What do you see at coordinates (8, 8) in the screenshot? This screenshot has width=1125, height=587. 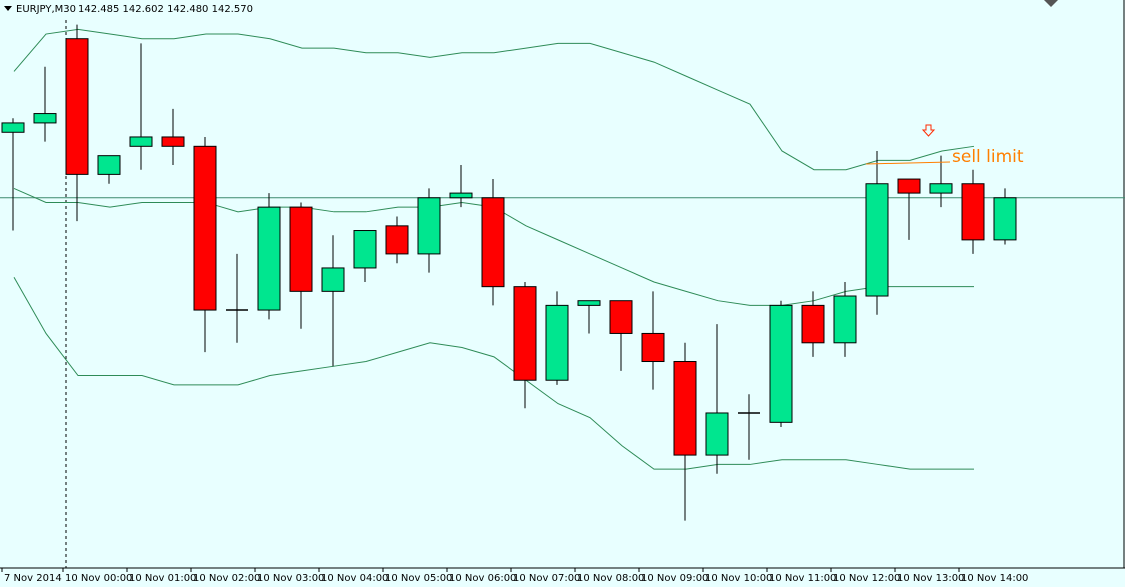 I see `triangle-down-icon` at bounding box center [8, 8].